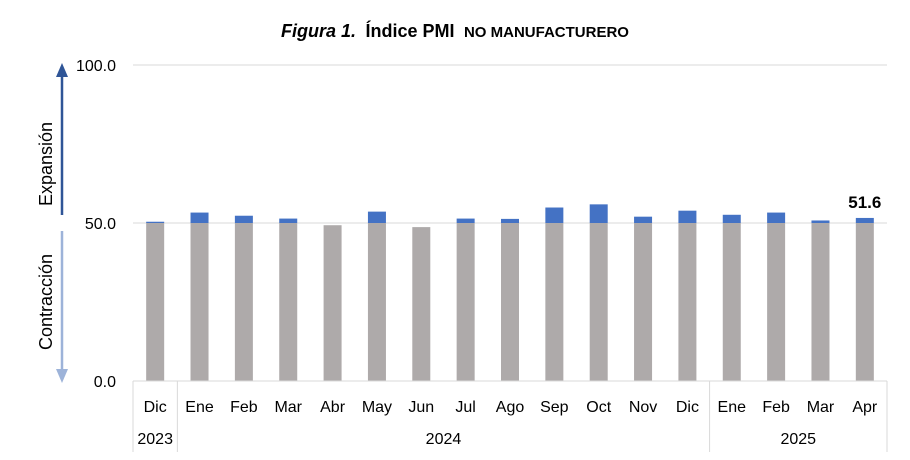 The width and height of the screenshot is (910, 460). Describe the element at coordinates (554, 407) in the screenshot. I see `x-tick-label: Sep` at that location.